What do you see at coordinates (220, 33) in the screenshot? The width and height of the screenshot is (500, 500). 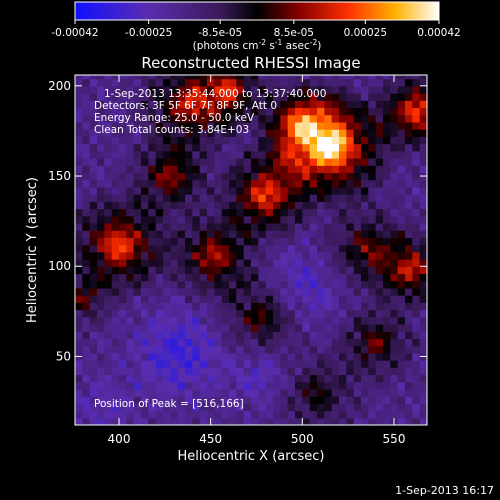 I see `colorbar-tick-label: -8.5e-05` at bounding box center [220, 33].